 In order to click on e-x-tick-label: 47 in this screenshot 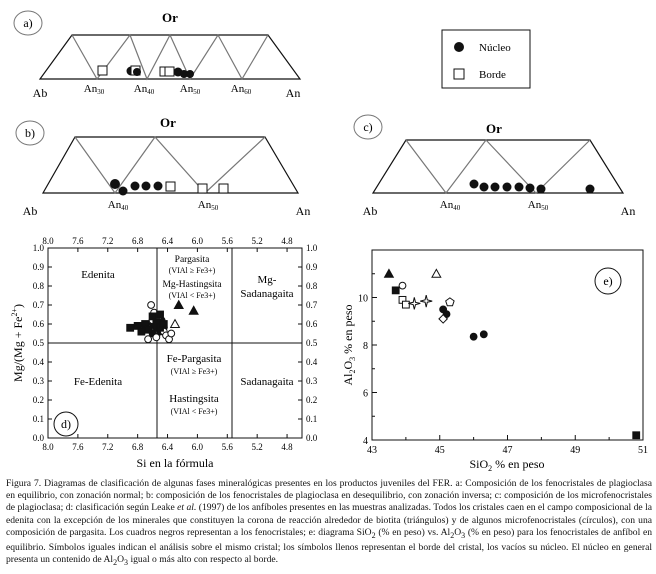, I will do `click(508, 450)`.